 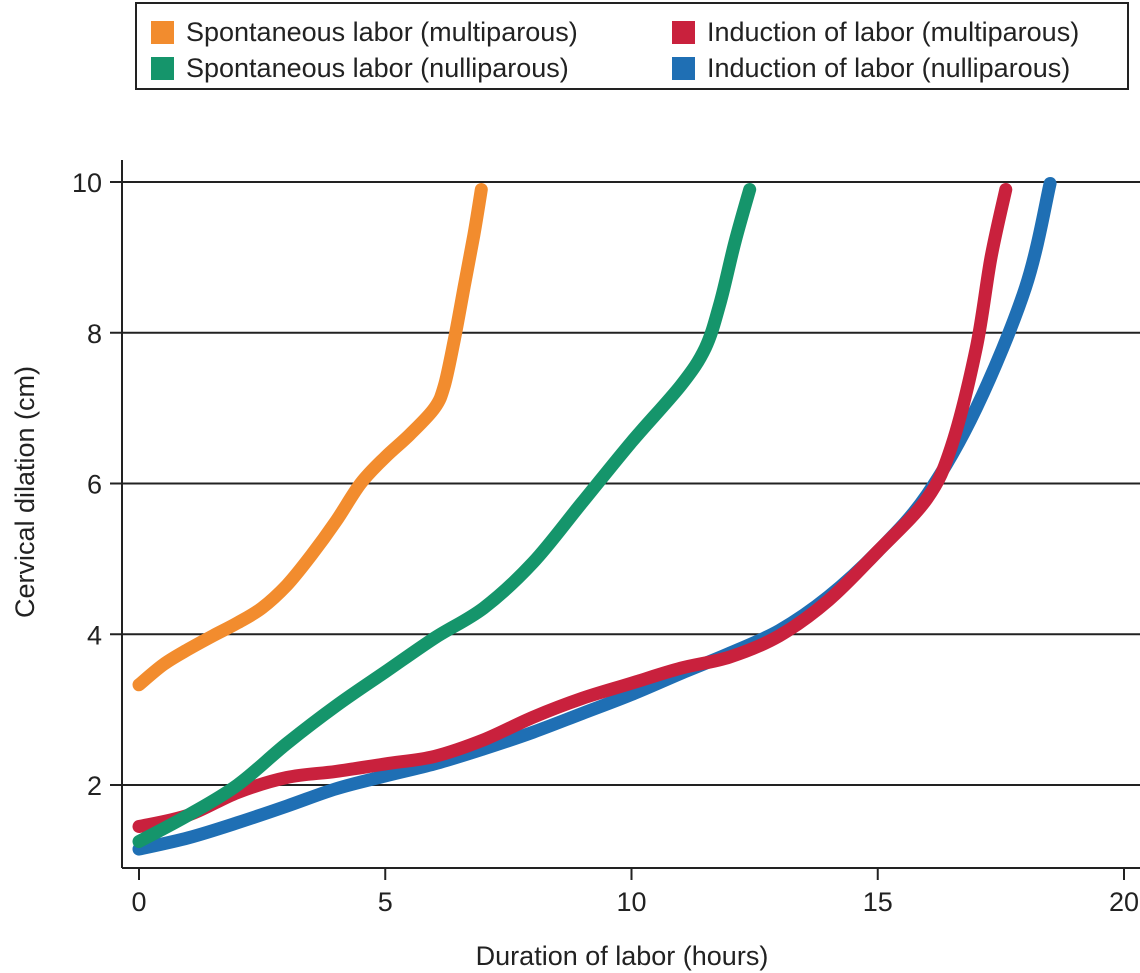 I want to click on x-axis-title: Duration of labor (hours), so click(x=622, y=956).